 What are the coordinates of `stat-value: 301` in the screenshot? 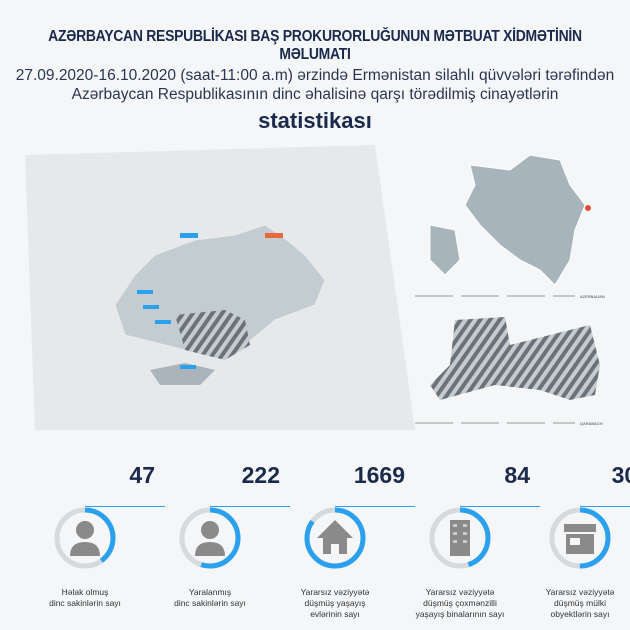 It's located at (620, 475).